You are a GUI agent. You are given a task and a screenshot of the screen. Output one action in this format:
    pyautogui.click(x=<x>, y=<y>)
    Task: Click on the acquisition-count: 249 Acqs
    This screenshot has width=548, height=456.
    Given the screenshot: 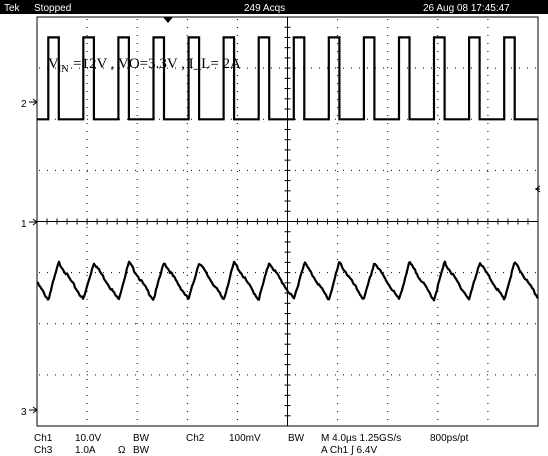 What is the action you would take?
    pyautogui.click(x=264, y=8)
    